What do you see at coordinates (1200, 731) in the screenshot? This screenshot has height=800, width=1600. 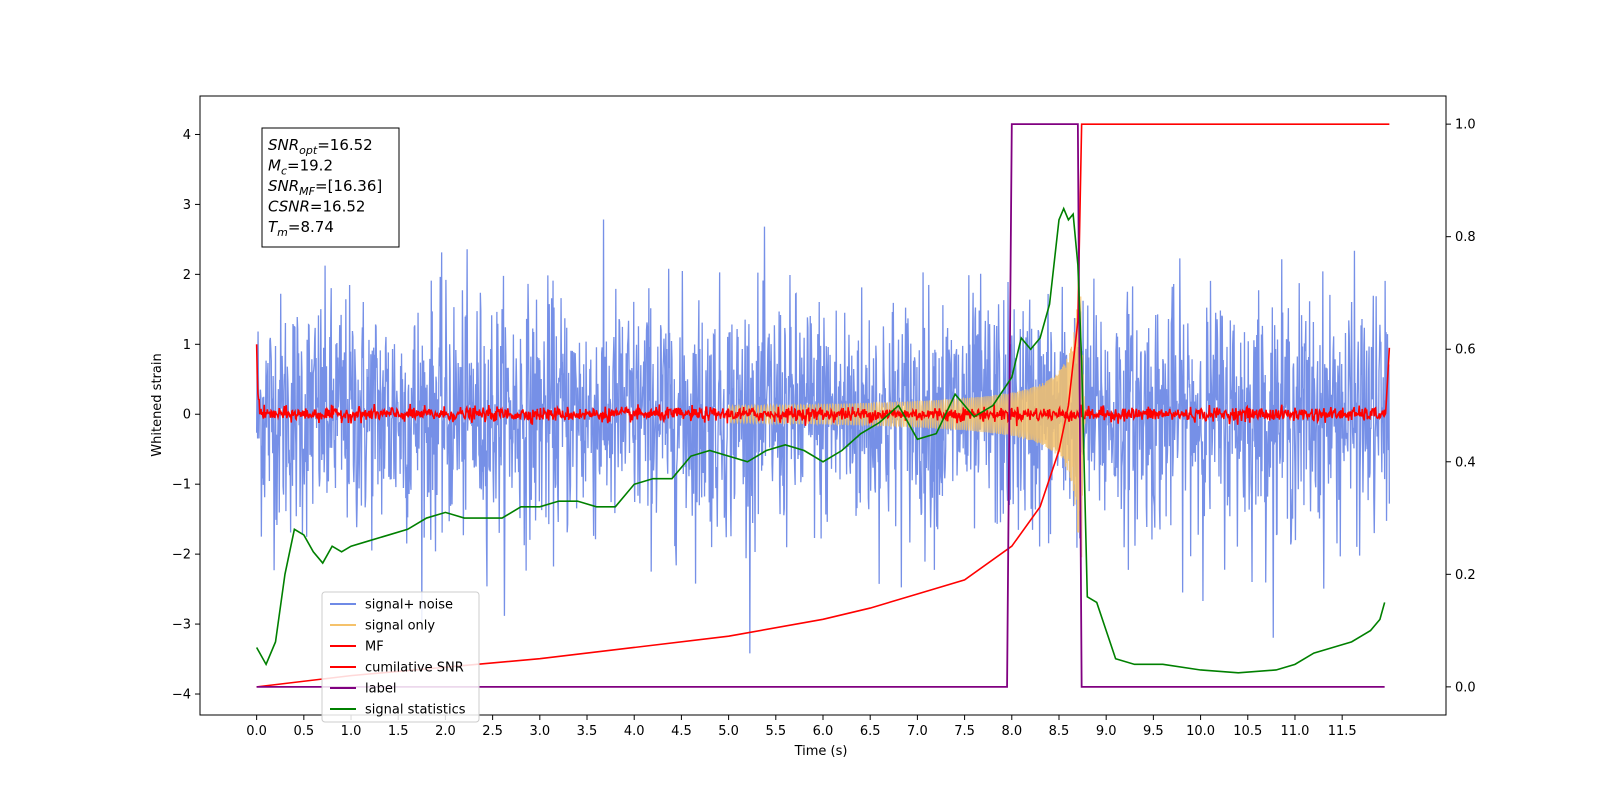 I see `x-tick-label: 10.0` at bounding box center [1200, 731].